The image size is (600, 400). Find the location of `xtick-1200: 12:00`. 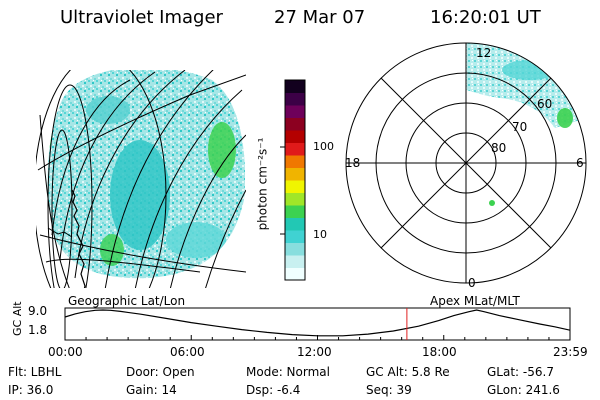

xtick-1200: 12:00 is located at coordinates (314, 352).